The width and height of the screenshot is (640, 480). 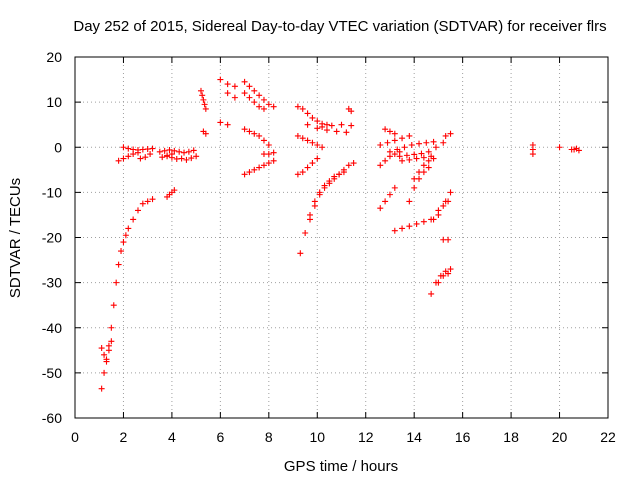 What do you see at coordinates (52, 238) in the screenshot?
I see `y-tick-label: -20` at bounding box center [52, 238].